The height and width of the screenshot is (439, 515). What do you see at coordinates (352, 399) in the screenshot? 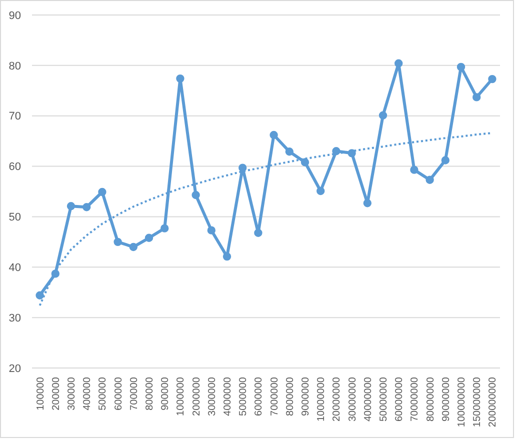
I see `x-tick-label: 30000000` at bounding box center [352, 399].